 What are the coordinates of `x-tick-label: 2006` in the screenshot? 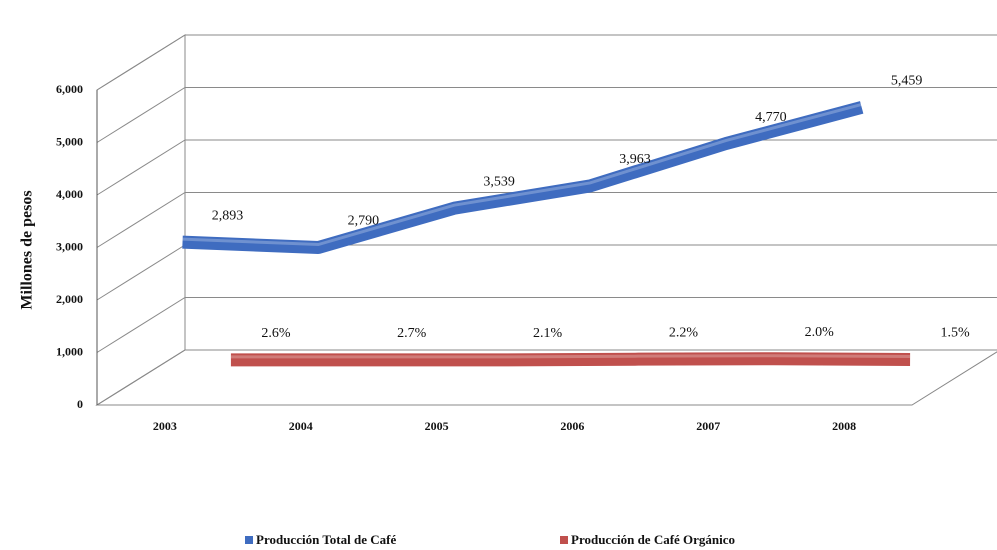 It's located at (572, 426).